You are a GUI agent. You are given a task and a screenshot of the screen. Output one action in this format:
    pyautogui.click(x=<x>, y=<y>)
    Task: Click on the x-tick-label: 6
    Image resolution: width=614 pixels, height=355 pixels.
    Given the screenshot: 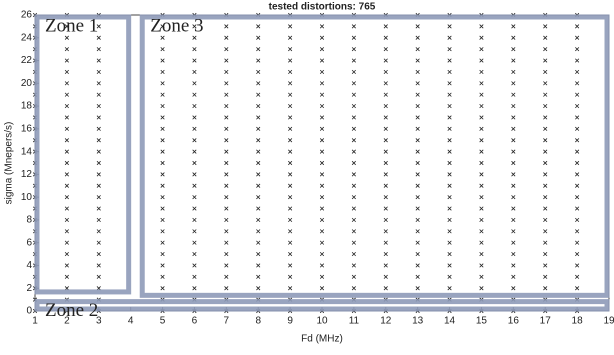 What is the action you would take?
    pyautogui.click(x=195, y=321)
    